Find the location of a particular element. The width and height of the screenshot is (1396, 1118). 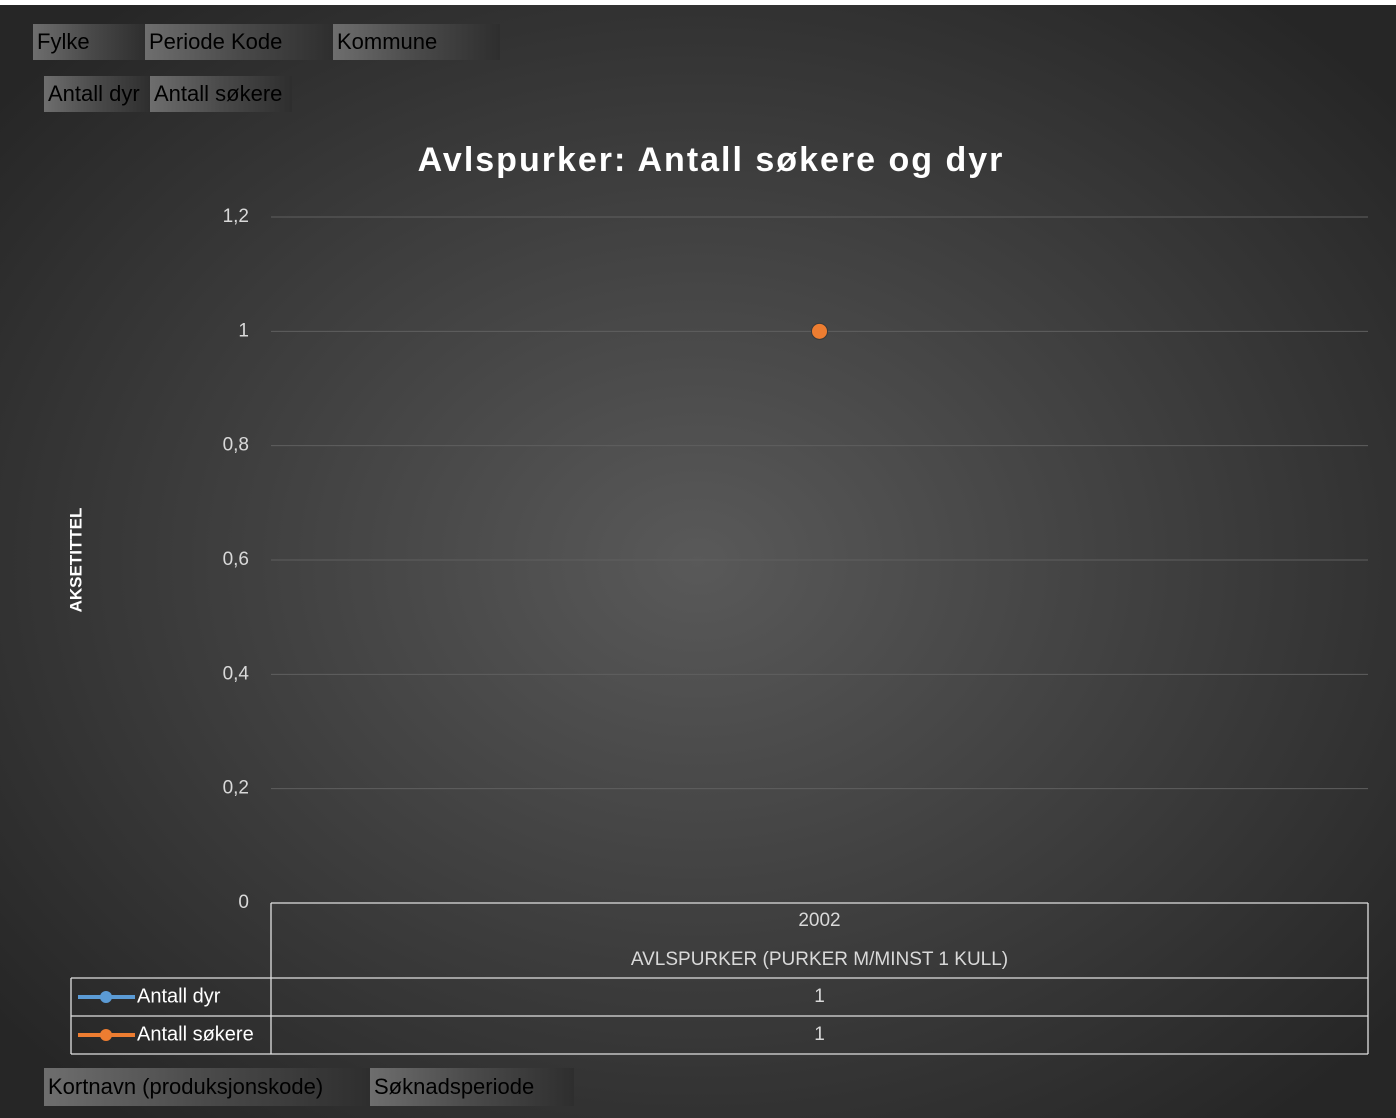

field-button-label: Søknadsperiode is located at coordinates (454, 1086).